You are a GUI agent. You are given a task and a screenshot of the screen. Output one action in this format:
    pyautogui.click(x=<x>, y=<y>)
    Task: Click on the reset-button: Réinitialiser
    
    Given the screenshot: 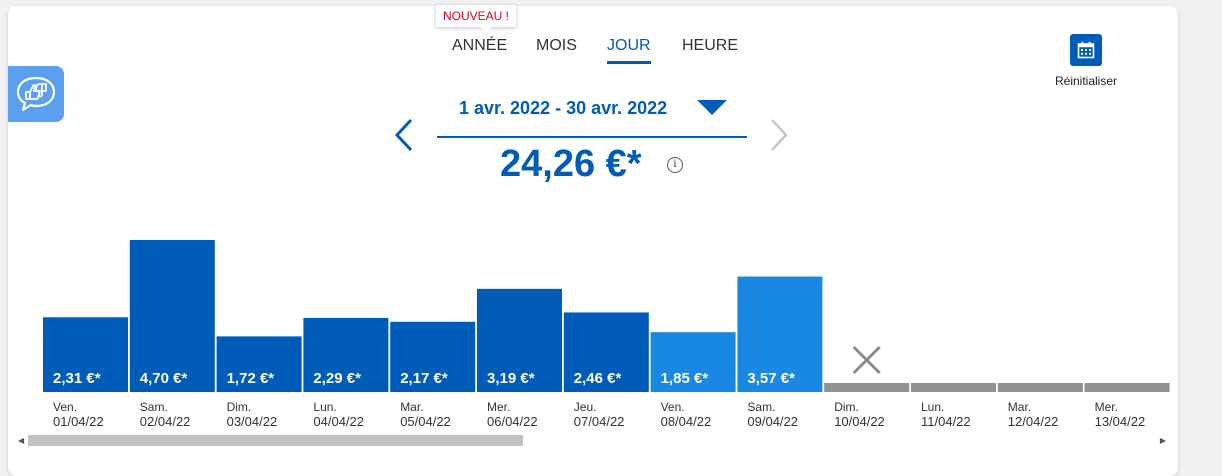 What is the action you would take?
    pyautogui.click(x=1086, y=61)
    